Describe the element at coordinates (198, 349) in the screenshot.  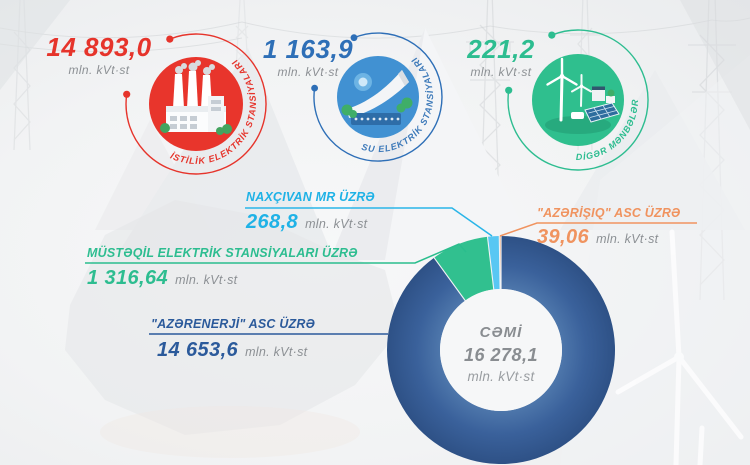
I see `azerenerji-value: 14 653,6` at that location.